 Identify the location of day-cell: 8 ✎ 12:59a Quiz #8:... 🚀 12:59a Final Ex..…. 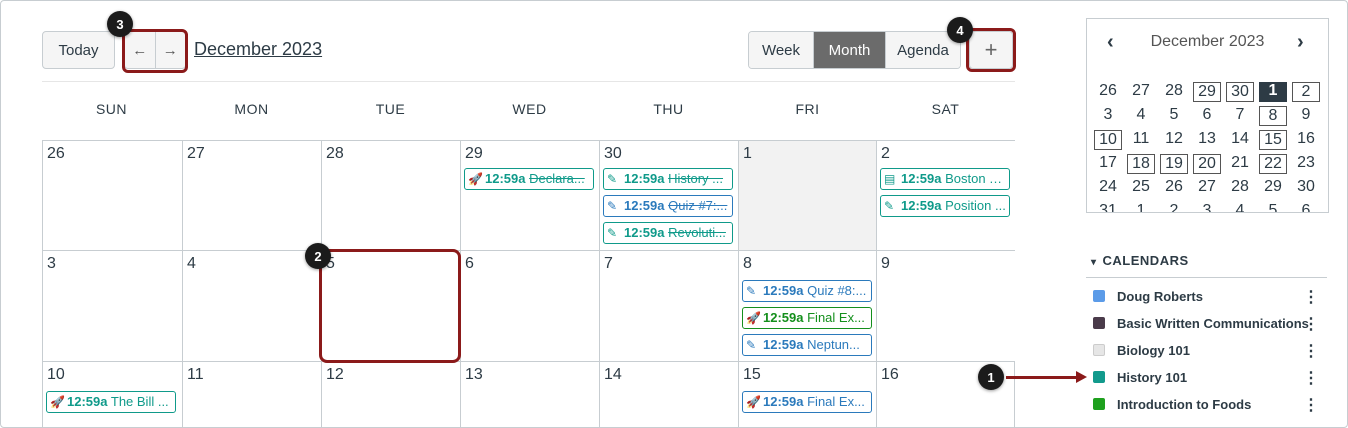
(807, 305).